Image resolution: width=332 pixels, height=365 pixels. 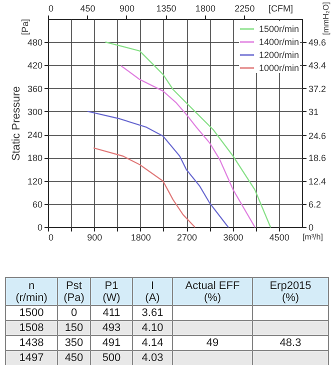 What do you see at coordinates (32, 343) in the screenshot?
I see `text: 1438` at bounding box center [32, 343].